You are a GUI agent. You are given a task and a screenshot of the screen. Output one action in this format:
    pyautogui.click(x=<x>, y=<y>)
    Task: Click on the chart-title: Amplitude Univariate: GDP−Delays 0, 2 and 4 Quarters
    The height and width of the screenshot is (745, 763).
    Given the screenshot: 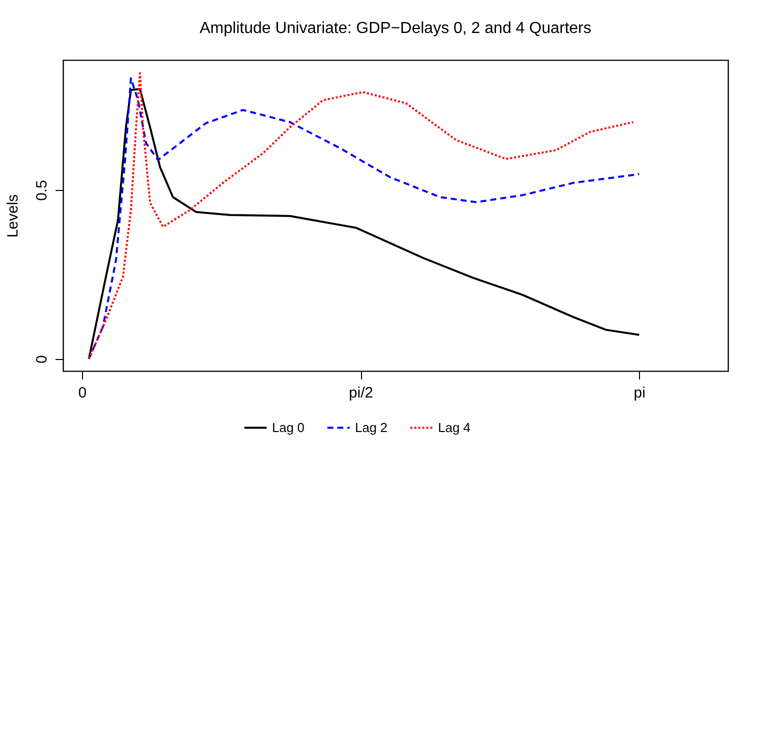 What is the action you would take?
    pyautogui.click(x=396, y=28)
    